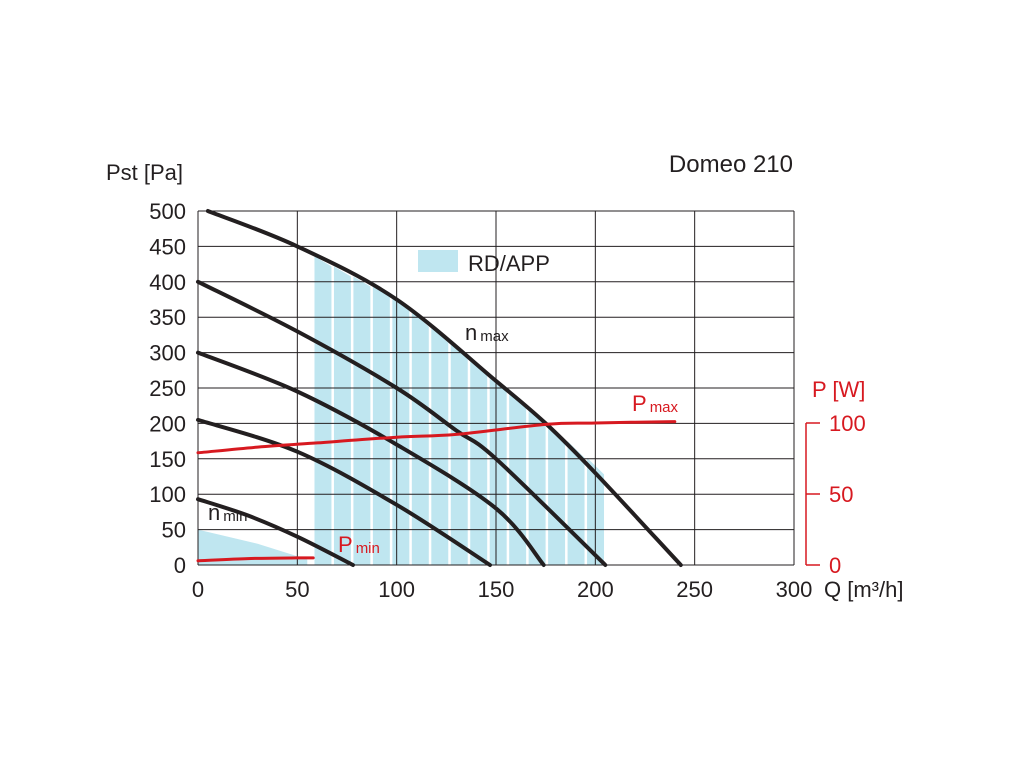  Describe the element at coordinates (509, 263) in the screenshot. I see `legend-label: RD/APP` at that location.